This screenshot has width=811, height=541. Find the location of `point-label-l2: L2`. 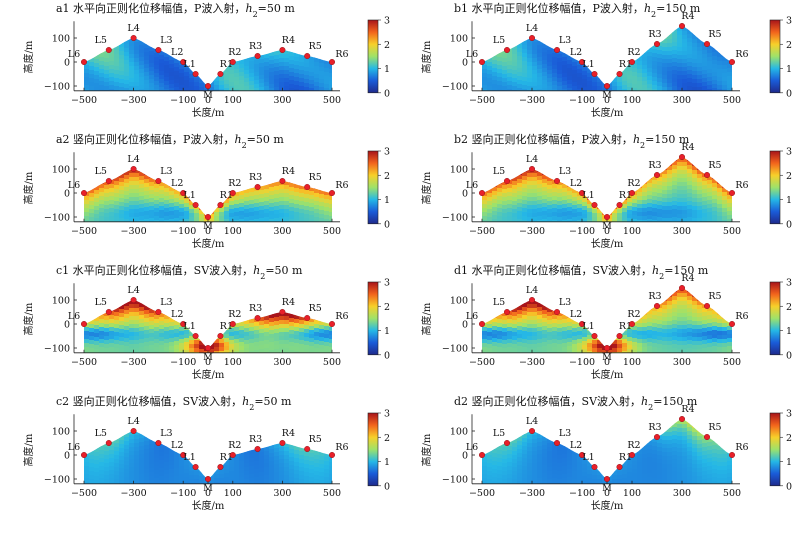

point-label-l2: L2 is located at coordinates (576, 183).